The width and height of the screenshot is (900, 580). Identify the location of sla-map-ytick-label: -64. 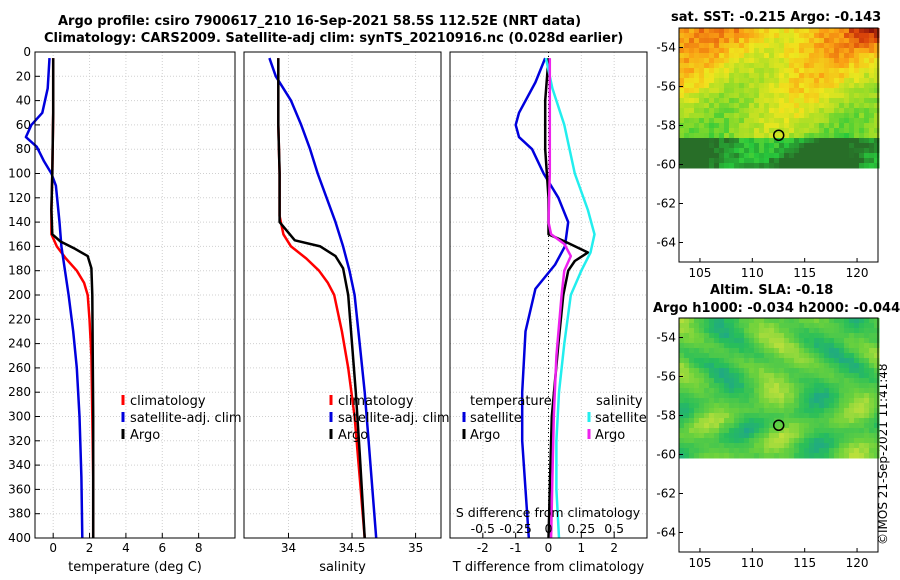
(666, 533).